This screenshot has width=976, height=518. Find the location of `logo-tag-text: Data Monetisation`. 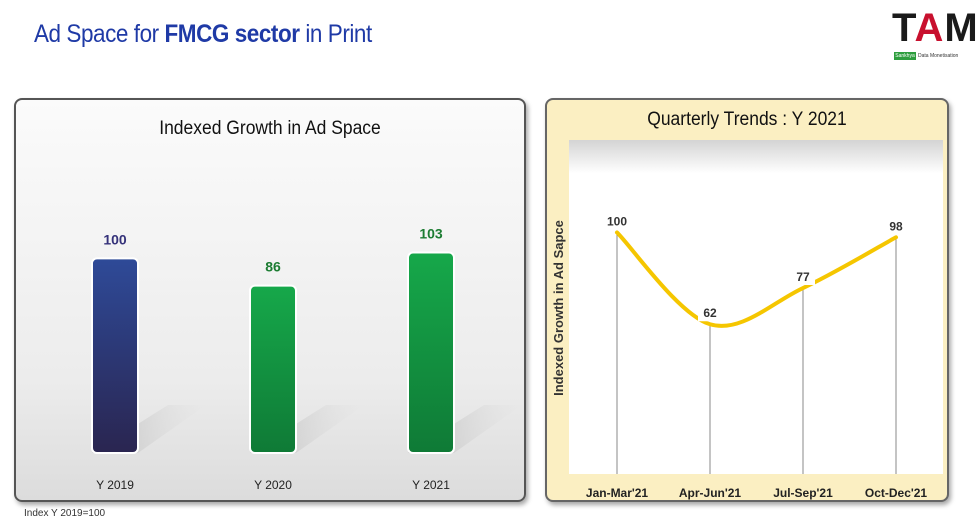

logo-tag-text: Data Monetisation is located at coordinates (938, 56).